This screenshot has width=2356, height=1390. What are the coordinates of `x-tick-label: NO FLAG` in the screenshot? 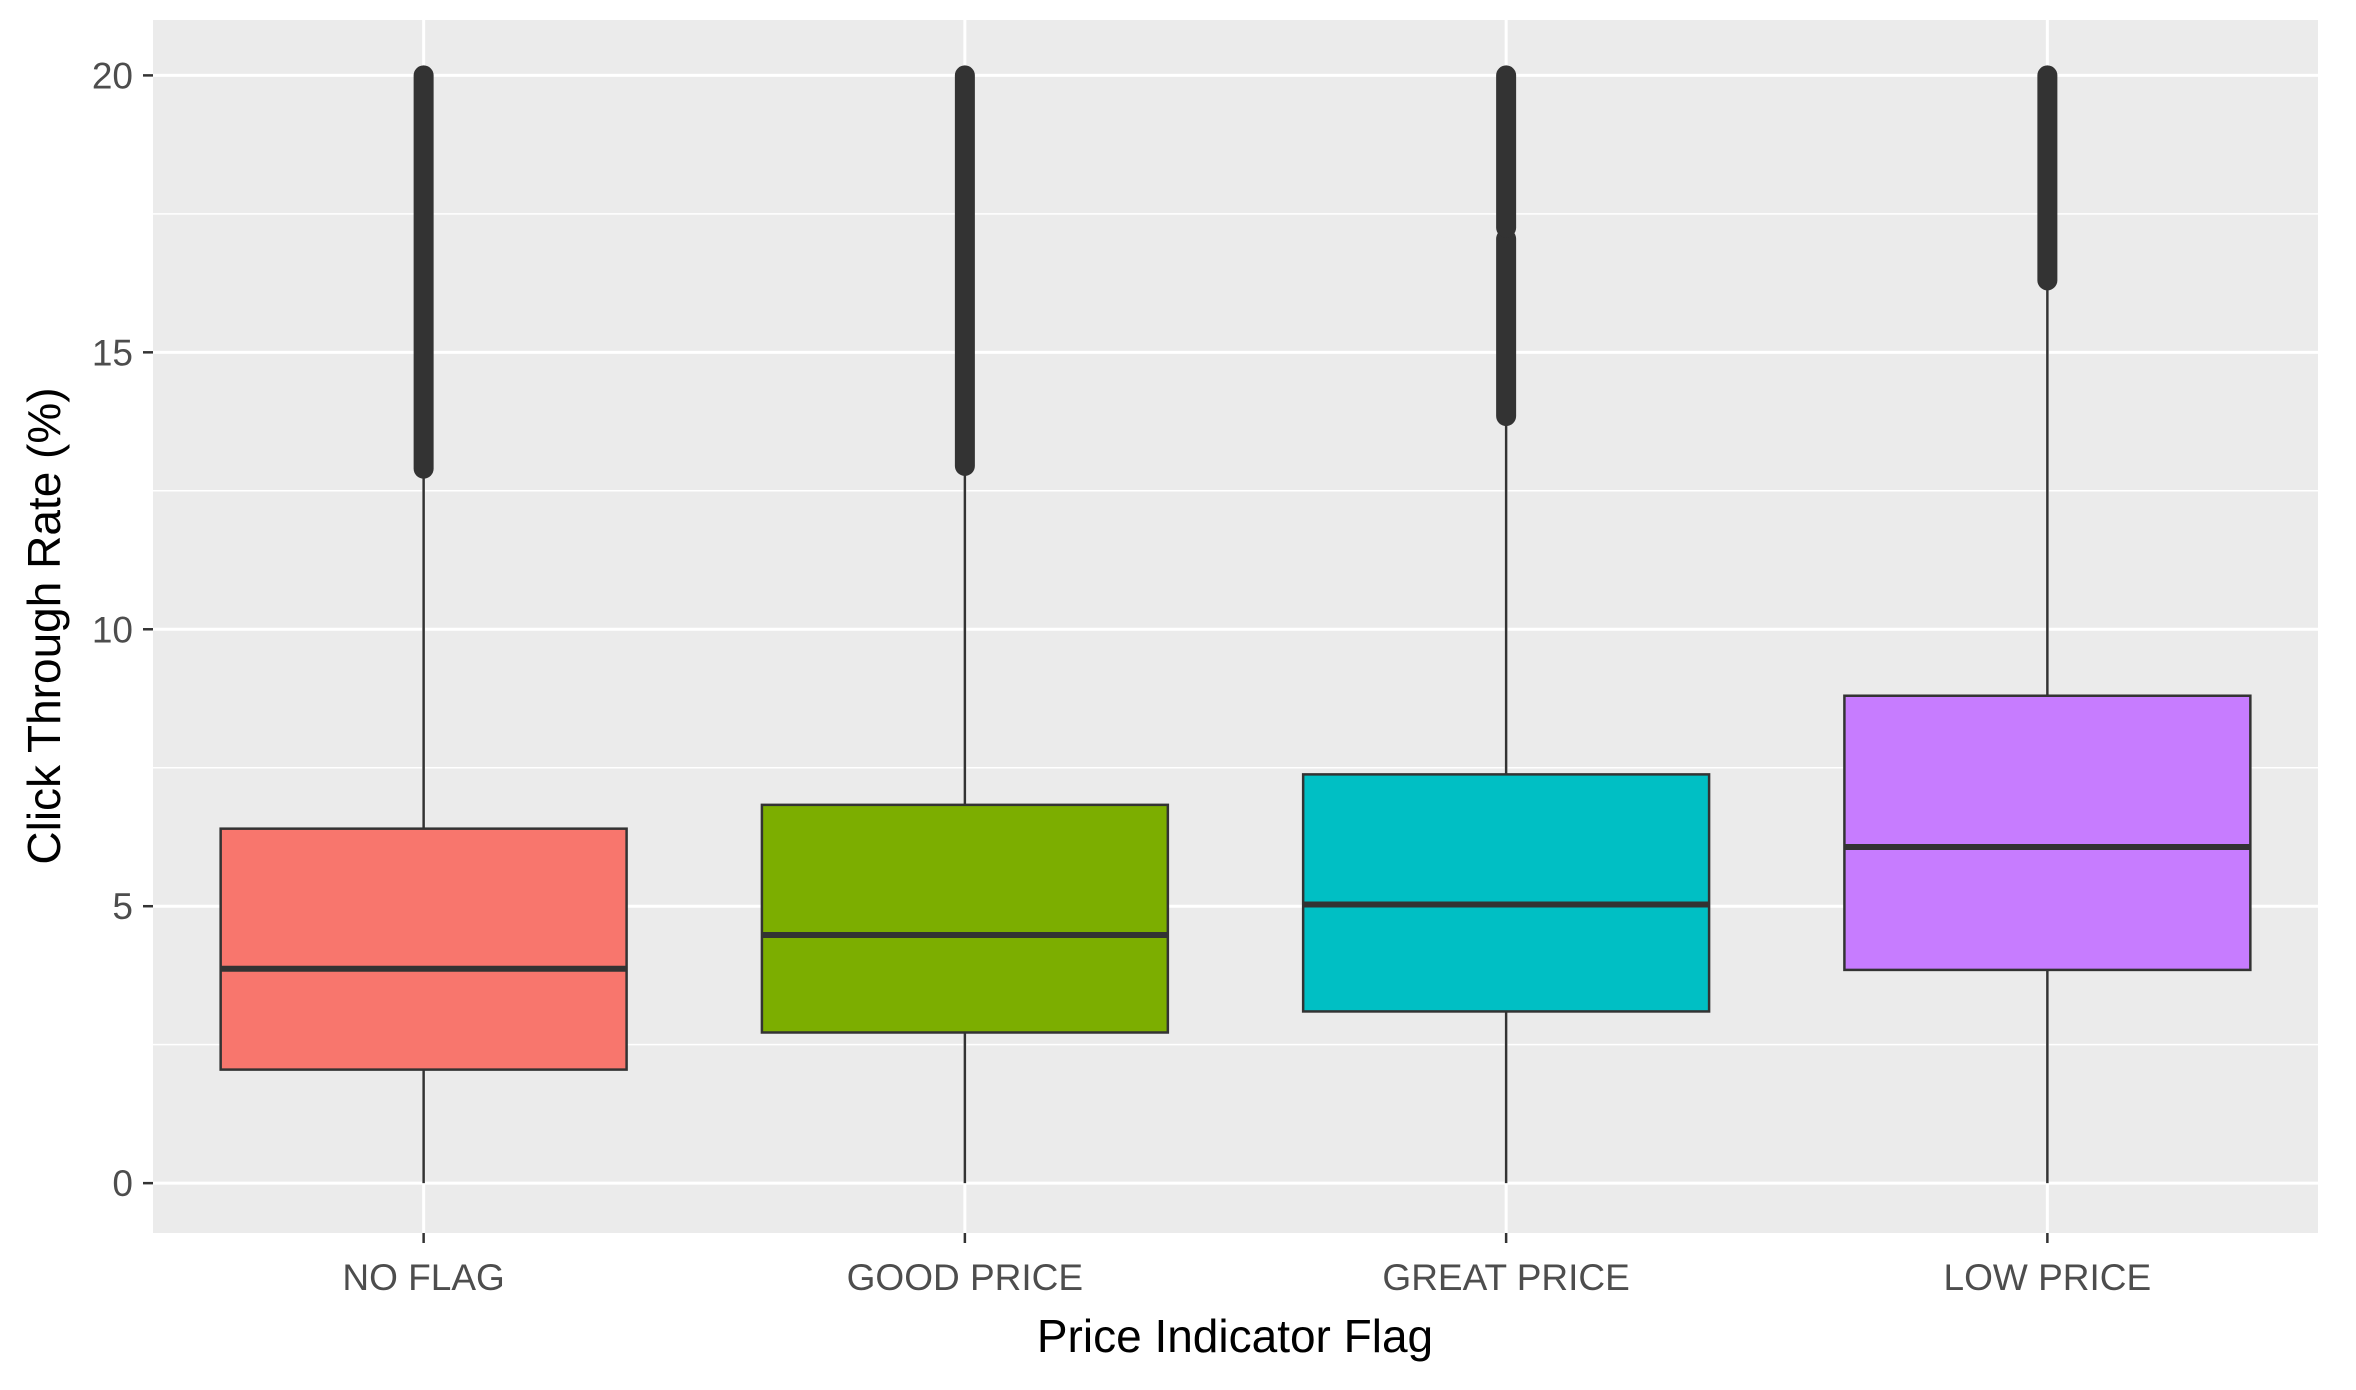 It's located at (423, 1277).